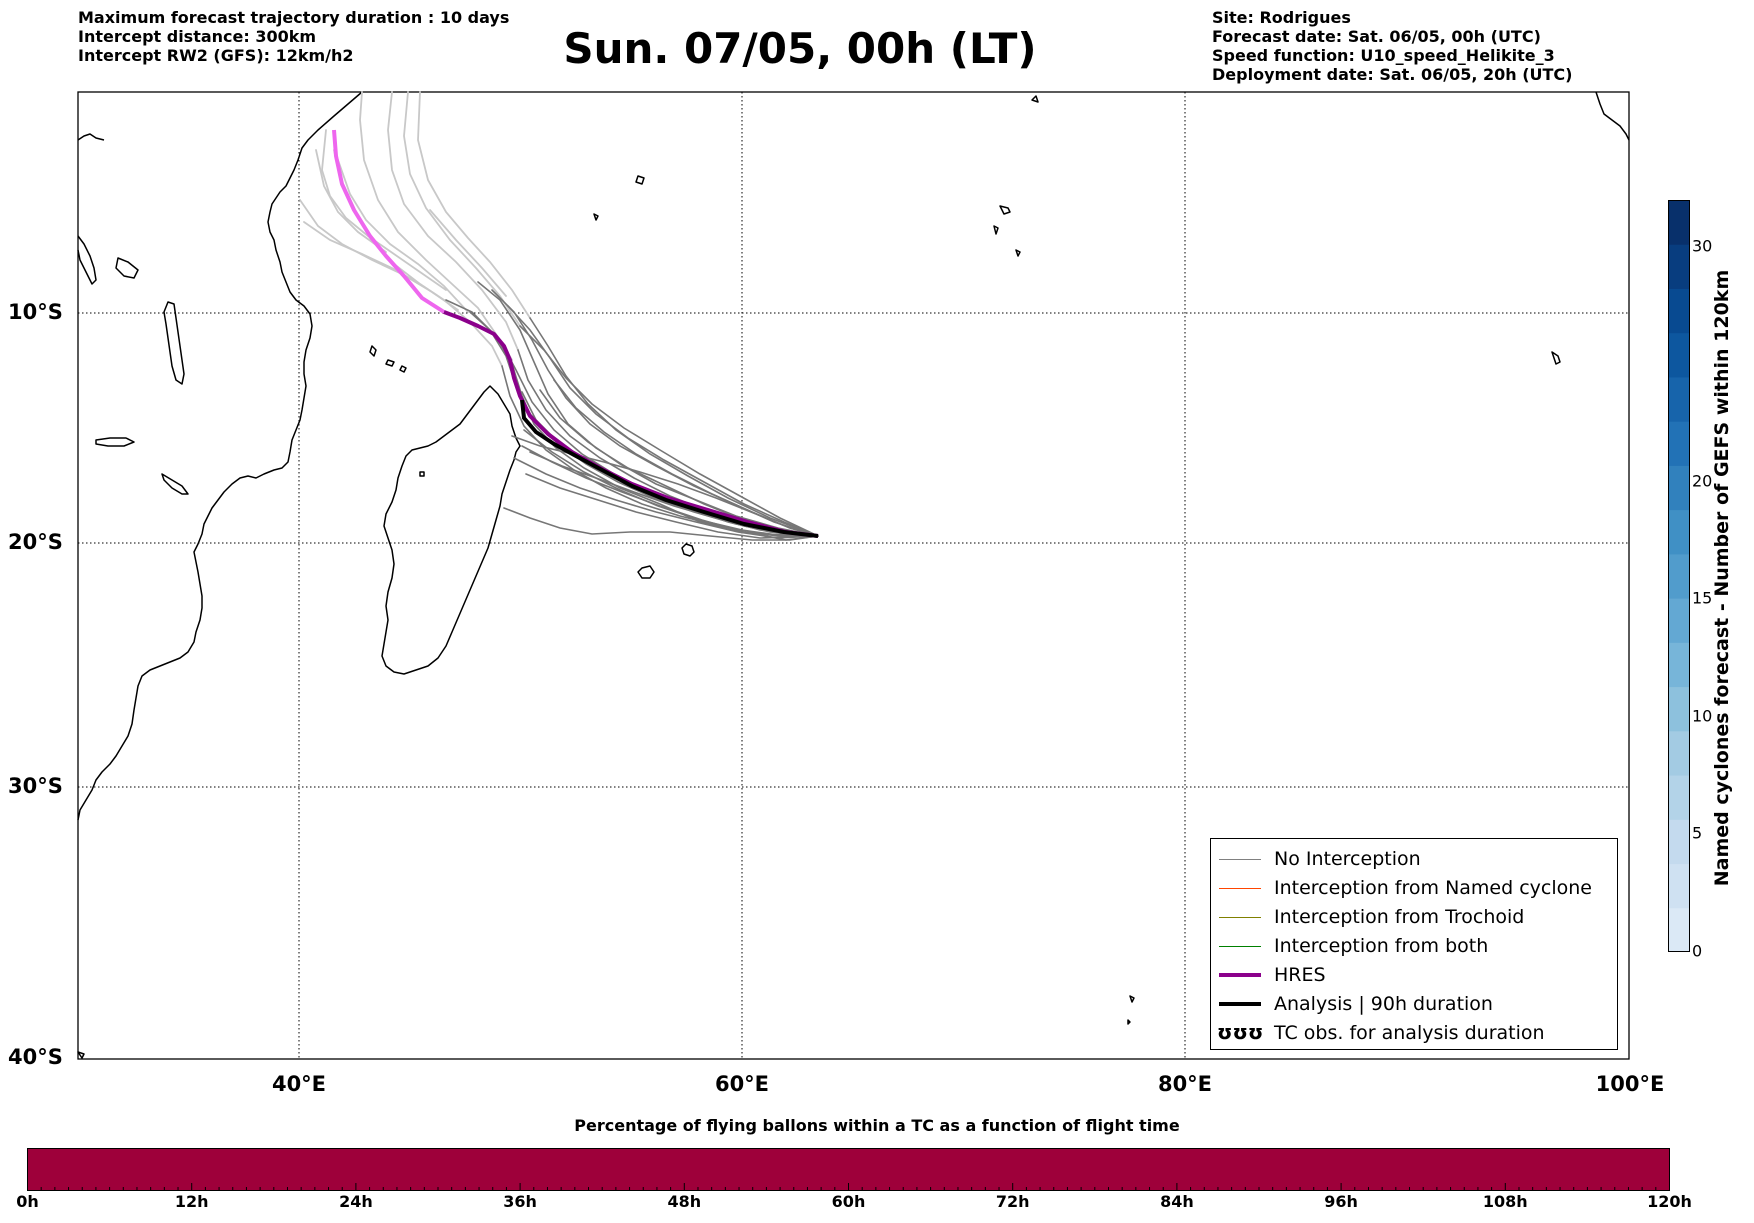  I want to click on time-bar-tick-label: 24h, so click(356, 1201).